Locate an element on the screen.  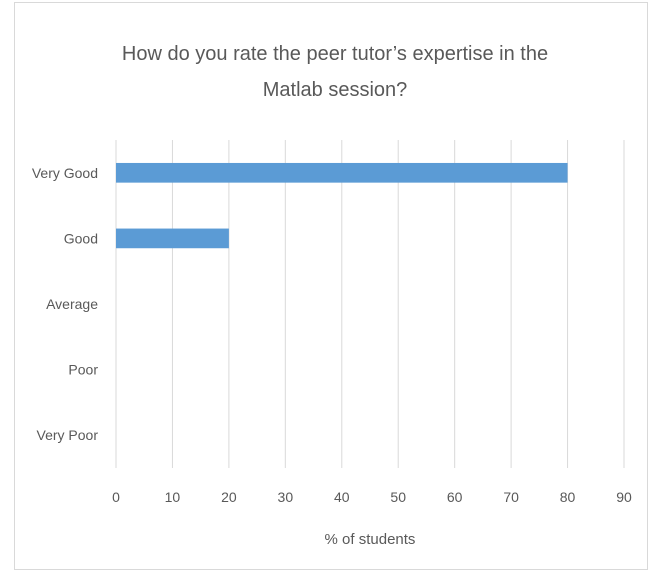
category-label: Good is located at coordinates (81, 238).